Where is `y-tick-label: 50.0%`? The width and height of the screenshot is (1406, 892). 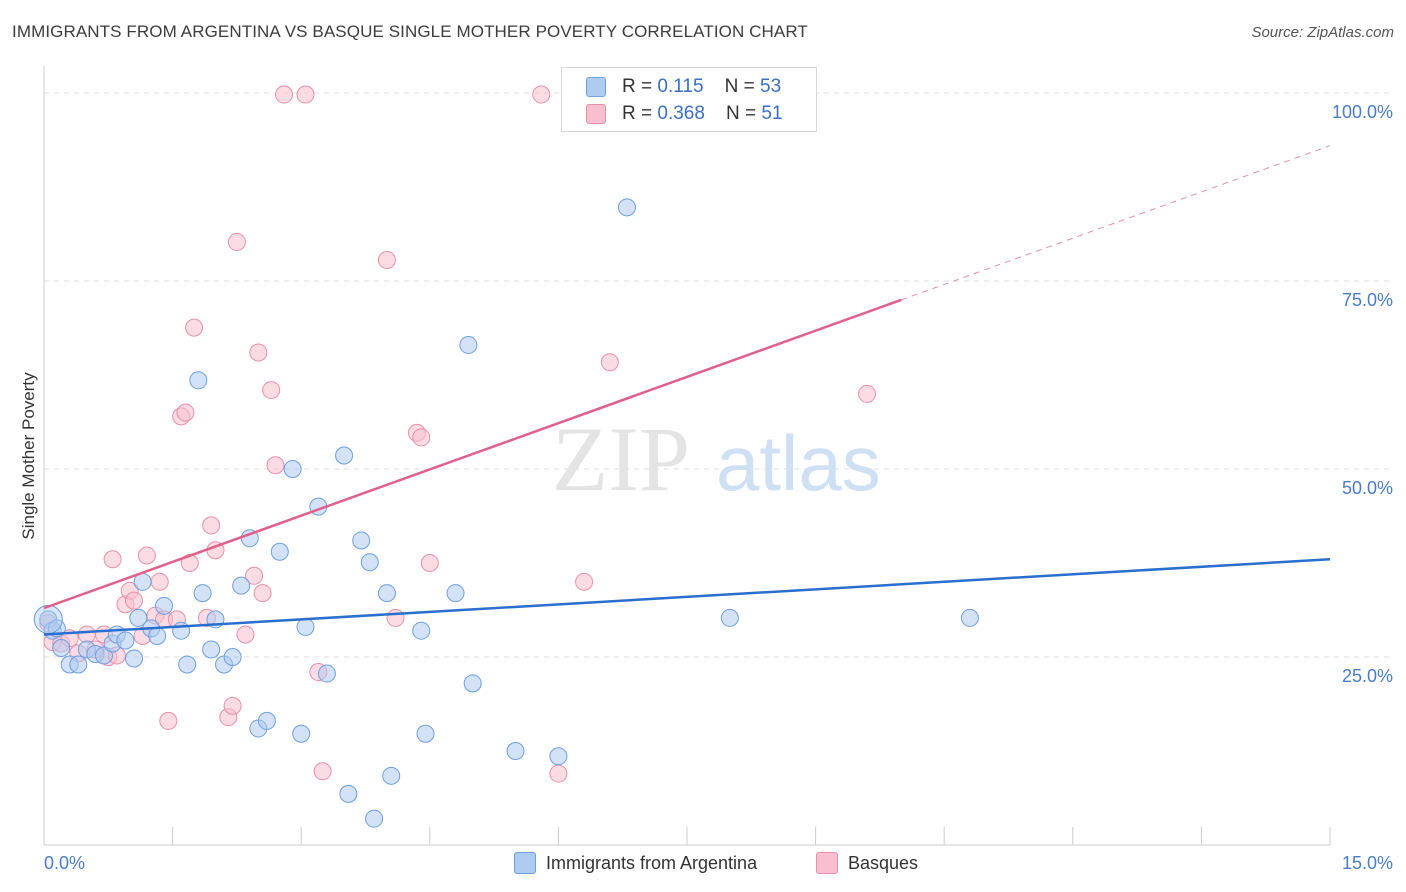
y-tick-label: 50.0% is located at coordinates (1367, 488).